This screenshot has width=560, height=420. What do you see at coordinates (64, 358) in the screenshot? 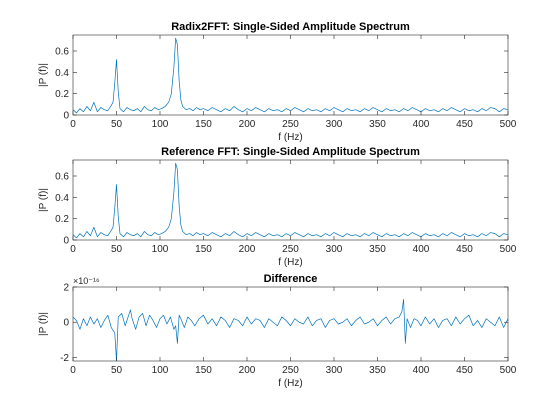
I see `y-tick-label: -2` at bounding box center [64, 358].